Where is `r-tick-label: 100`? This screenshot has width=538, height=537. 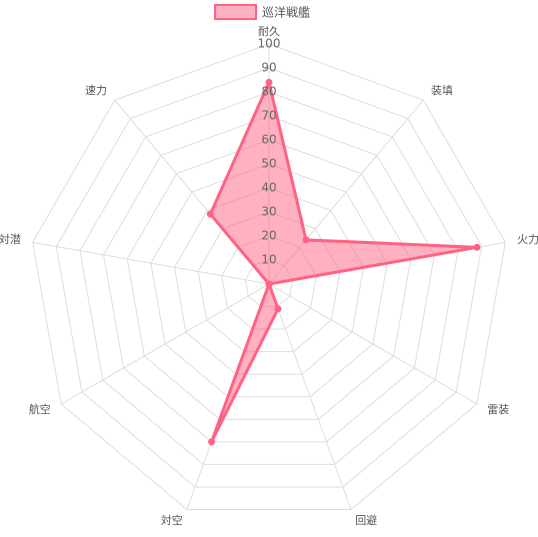 r-tick-label: 100 is located at coordinates (269, 44).